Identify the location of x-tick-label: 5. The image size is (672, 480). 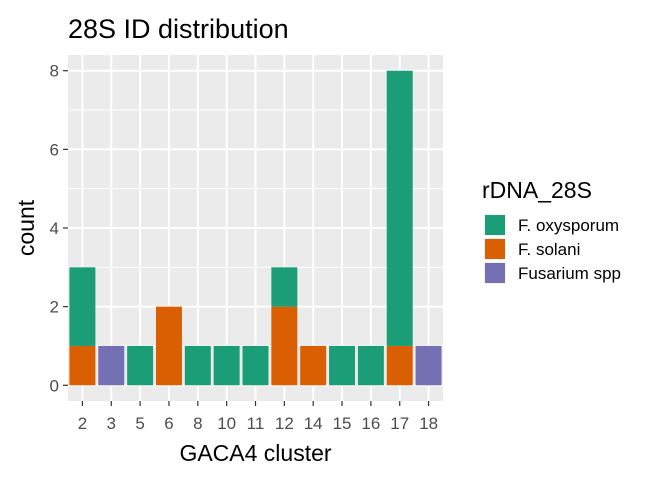
(139, 423).